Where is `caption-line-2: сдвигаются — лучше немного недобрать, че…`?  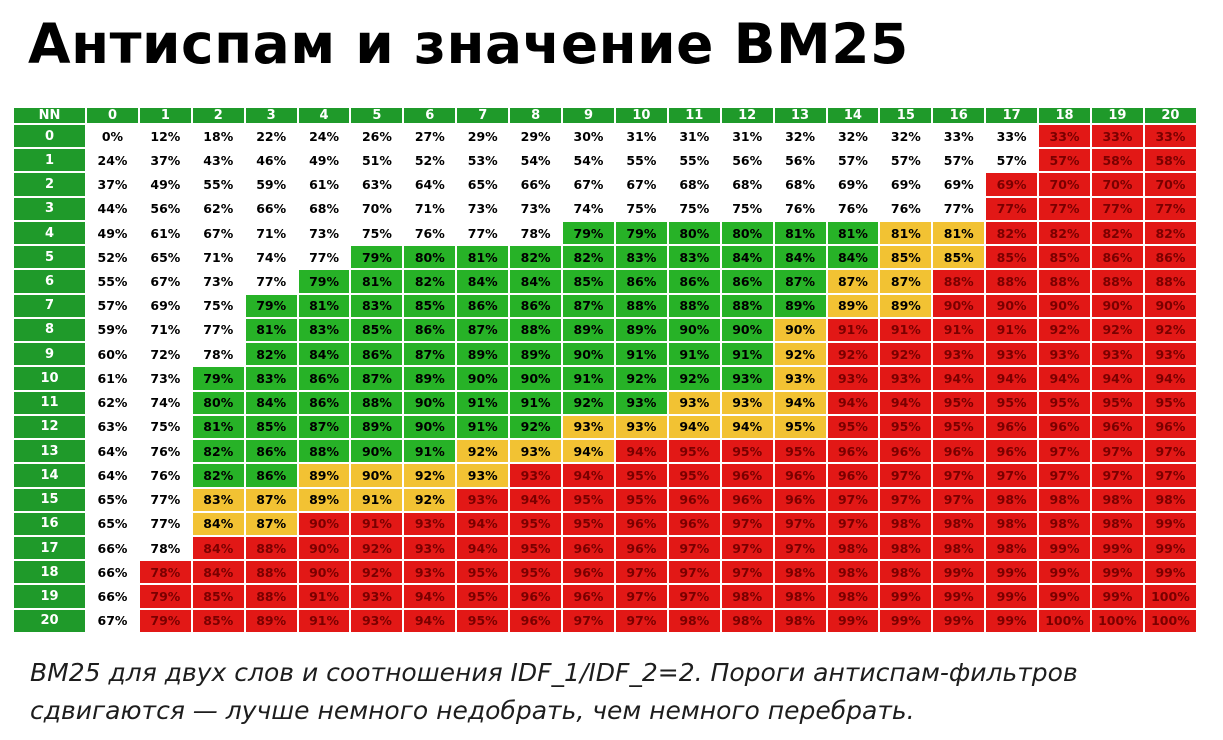 caption-line-2: сдвигаются — лучше немного недобрать, че… is located at coordinates (472, 710).